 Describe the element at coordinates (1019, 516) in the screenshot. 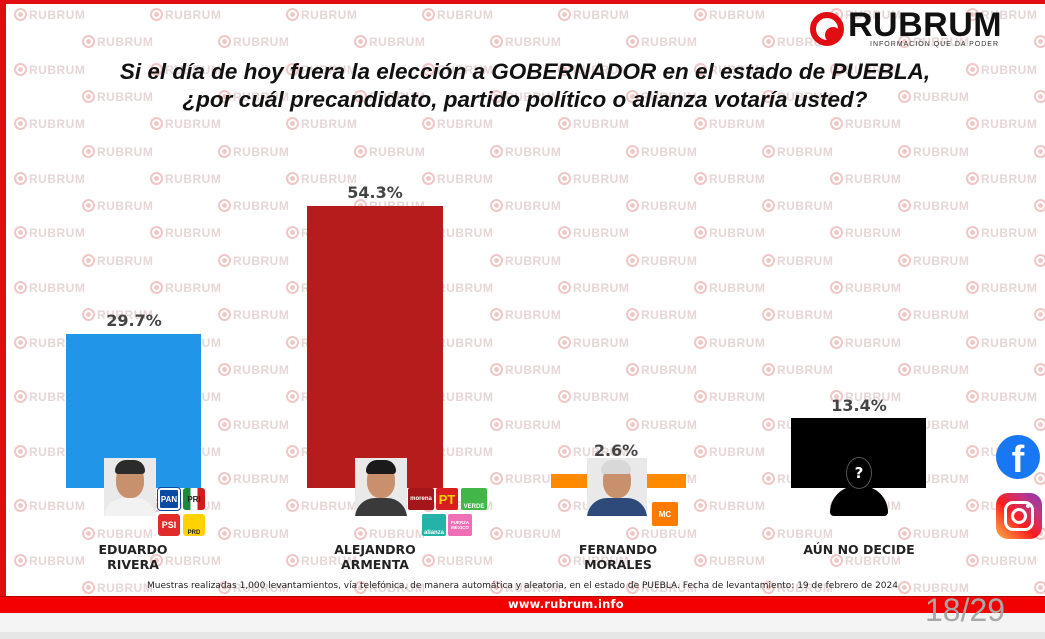

I see `instagram-icon` at that location.